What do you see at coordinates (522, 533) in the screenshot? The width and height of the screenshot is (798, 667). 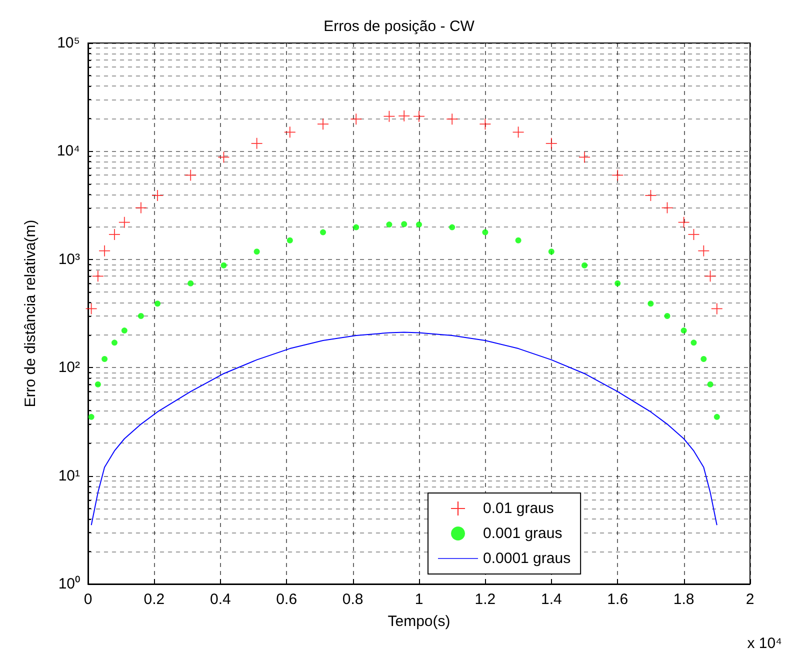 I see `legend-label: 0.001 graus` at bounding box center [522, 533].